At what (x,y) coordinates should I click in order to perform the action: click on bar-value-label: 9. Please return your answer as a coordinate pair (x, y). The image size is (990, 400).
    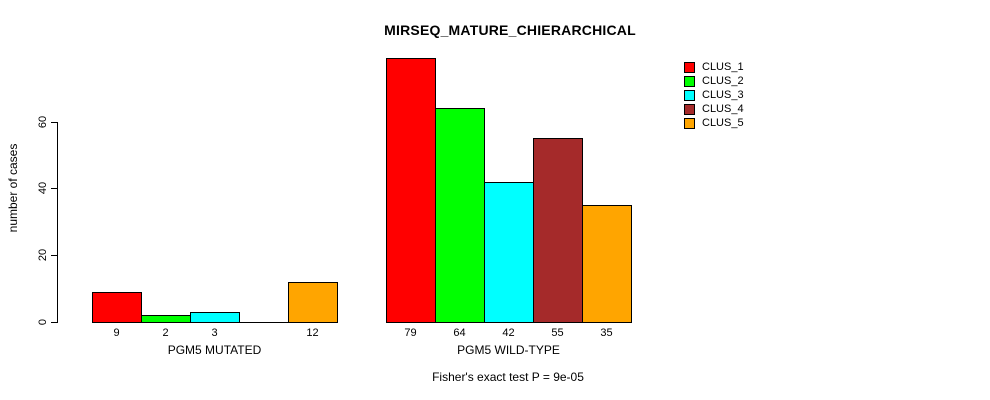
    Looking at the image, I should click on (116, 333).